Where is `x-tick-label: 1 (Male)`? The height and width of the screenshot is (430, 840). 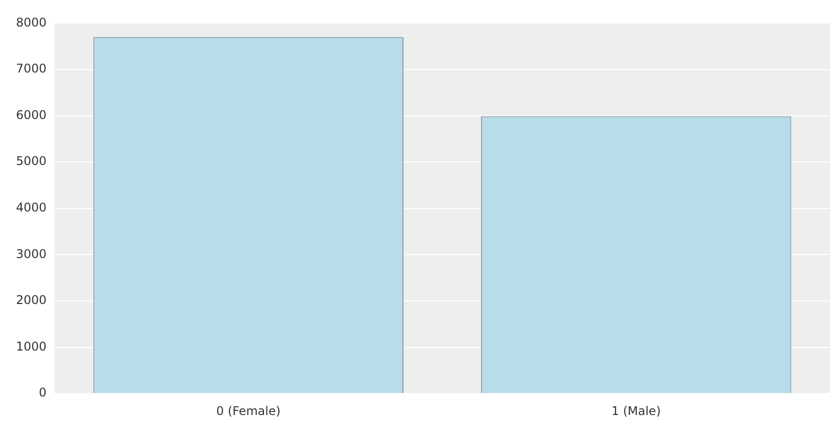 x-tick-label: 1 (Male) is located at coordinates (636, 411).